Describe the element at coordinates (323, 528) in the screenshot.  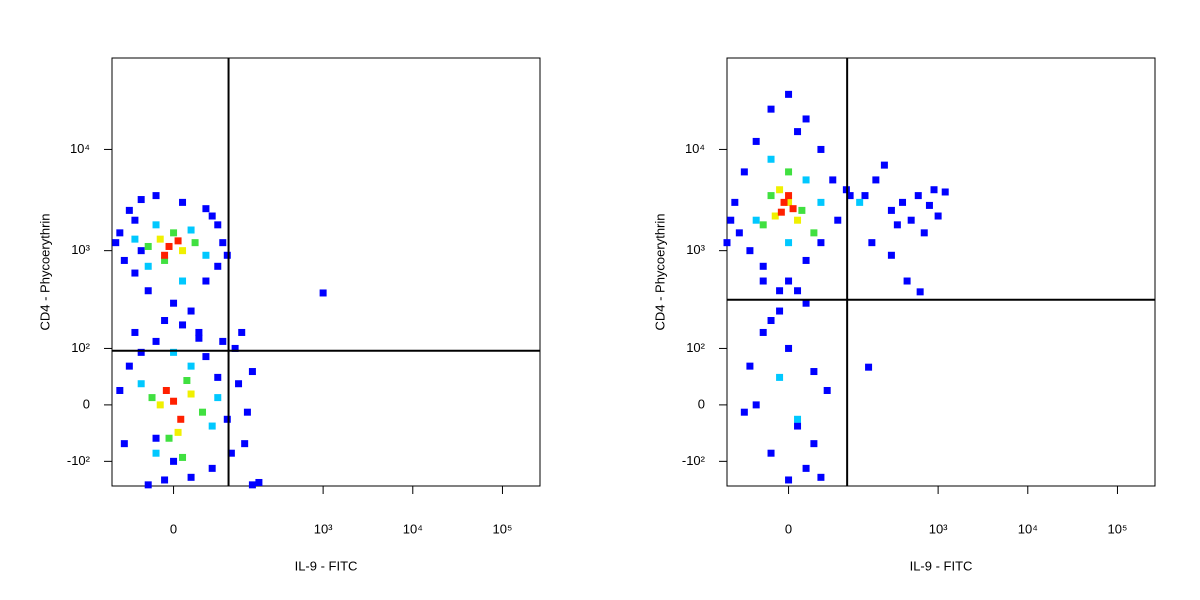
I see `x-tick-label: 10³` at that location.